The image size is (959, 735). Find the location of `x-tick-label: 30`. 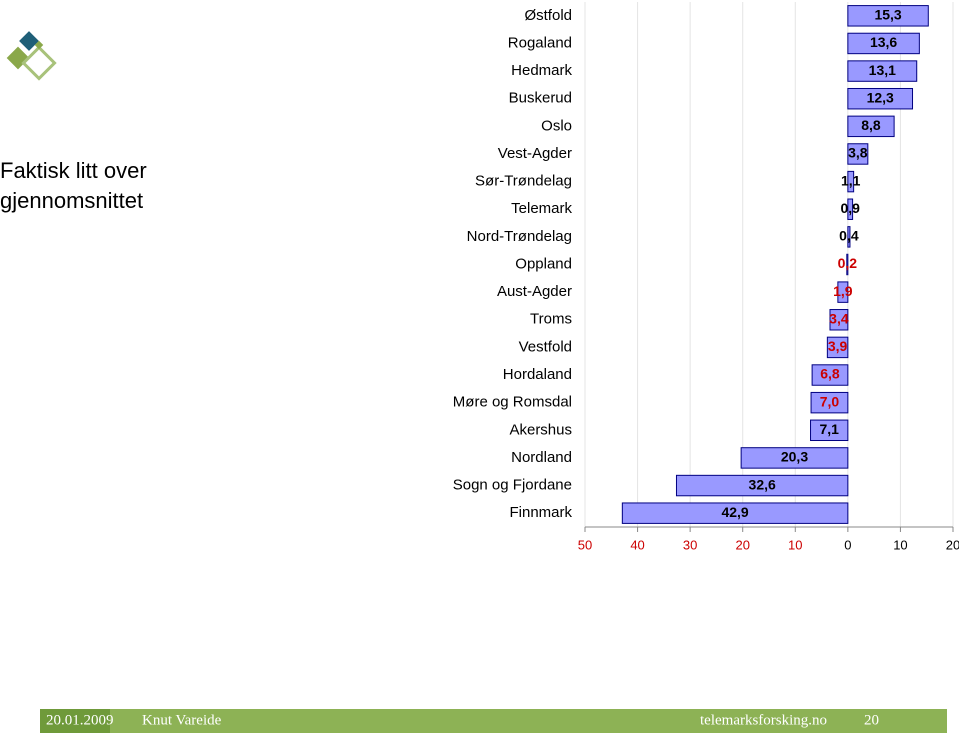

x-tick-label: 30 is located at coordinates (690, 544).